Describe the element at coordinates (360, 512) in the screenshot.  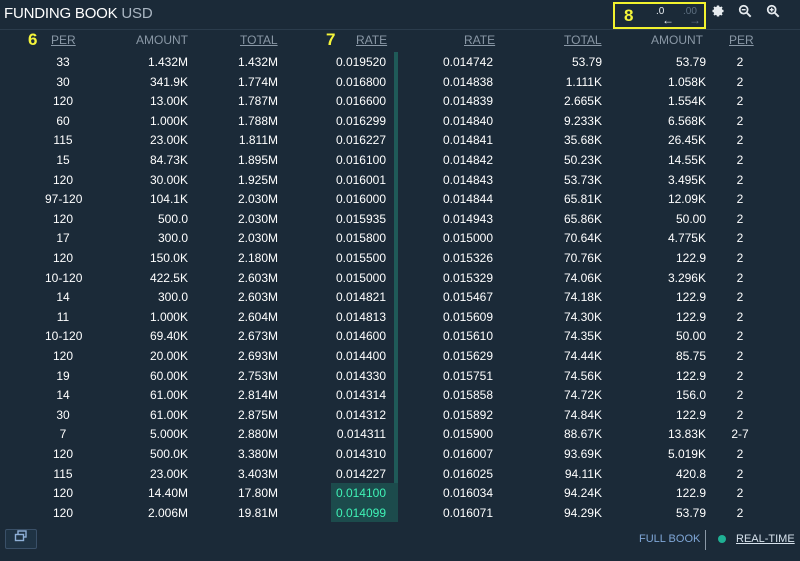
I see `bid-rate-cell: 0.014099` at that location.